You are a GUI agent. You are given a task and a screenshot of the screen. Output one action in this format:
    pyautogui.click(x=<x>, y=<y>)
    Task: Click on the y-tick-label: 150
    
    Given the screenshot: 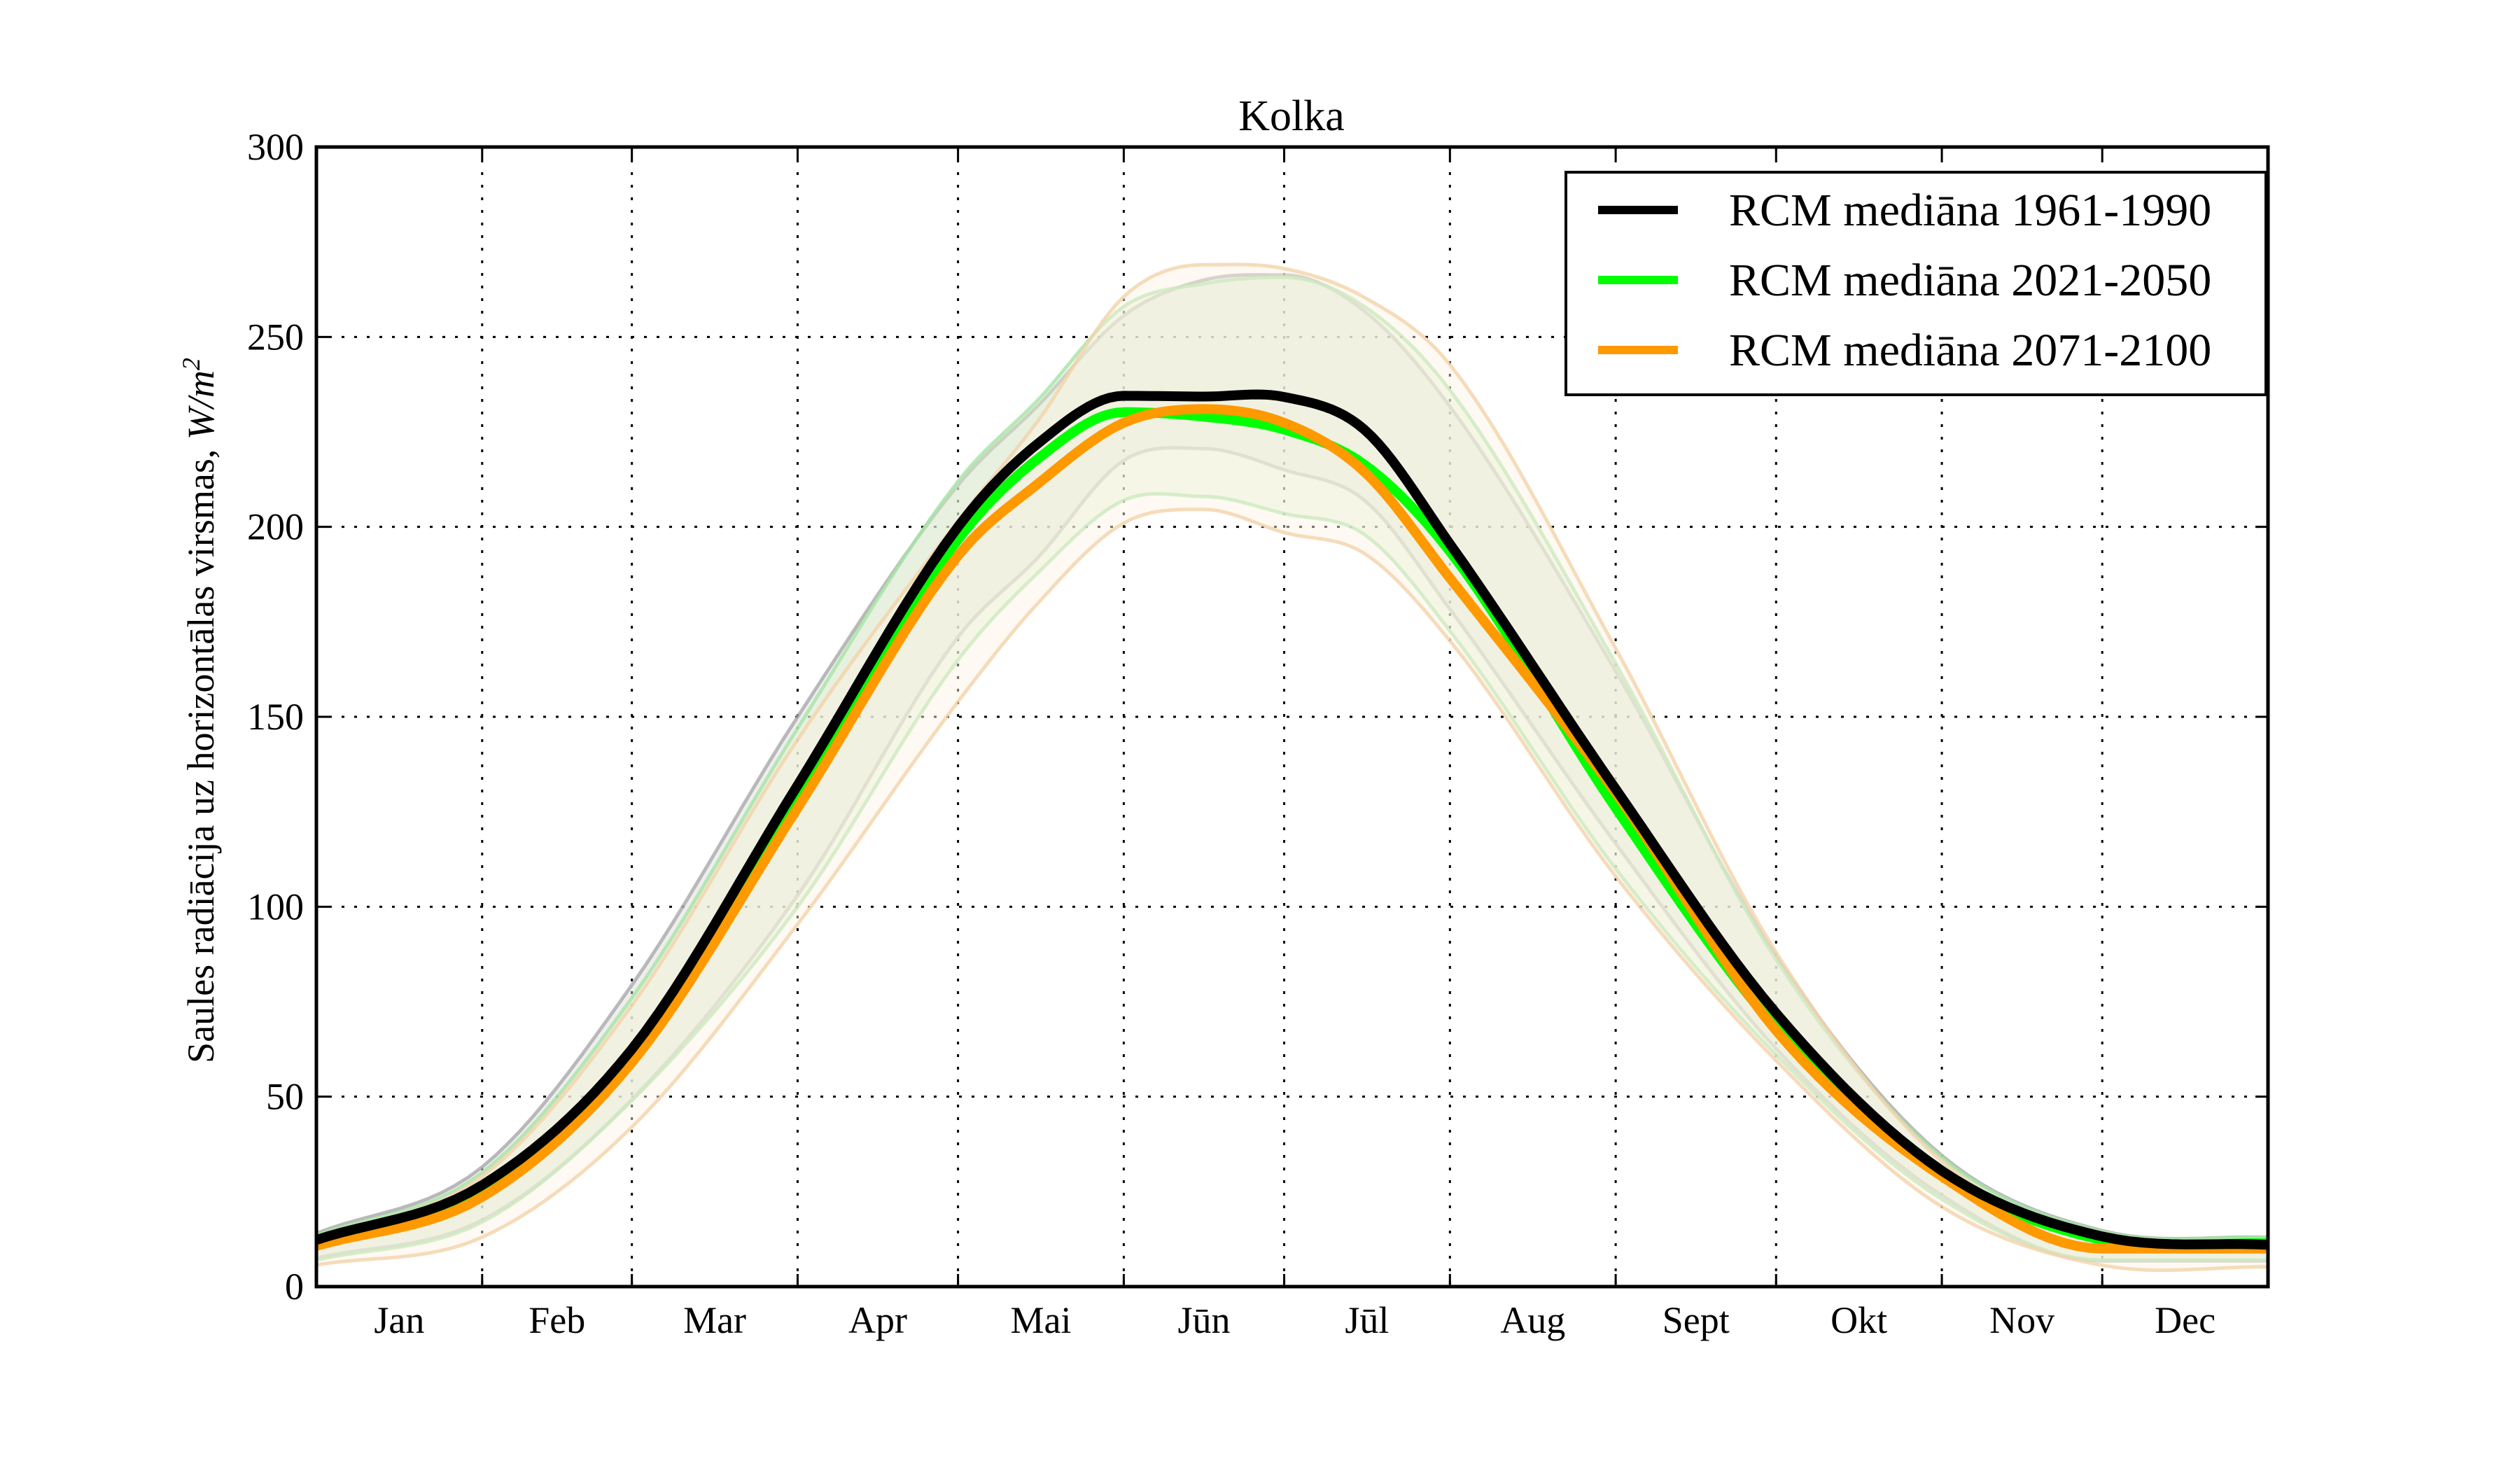 What is the action you would take?
    pyautogui.click(x=275, y=717)
    